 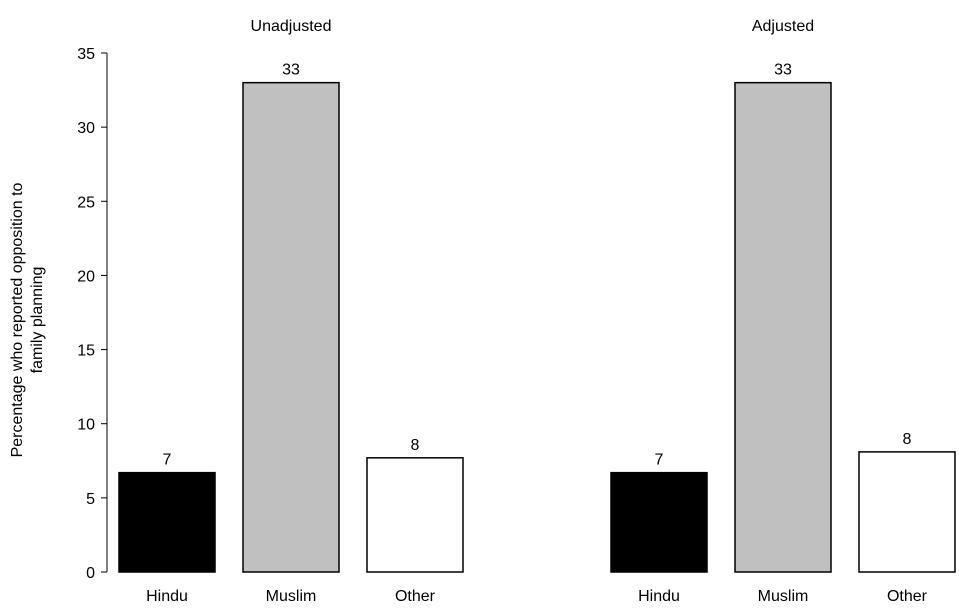 What do you see at coordinates (90, 573) in the screenshot?
I see `y-tick-label: 0` at bounding box center [90, 573].